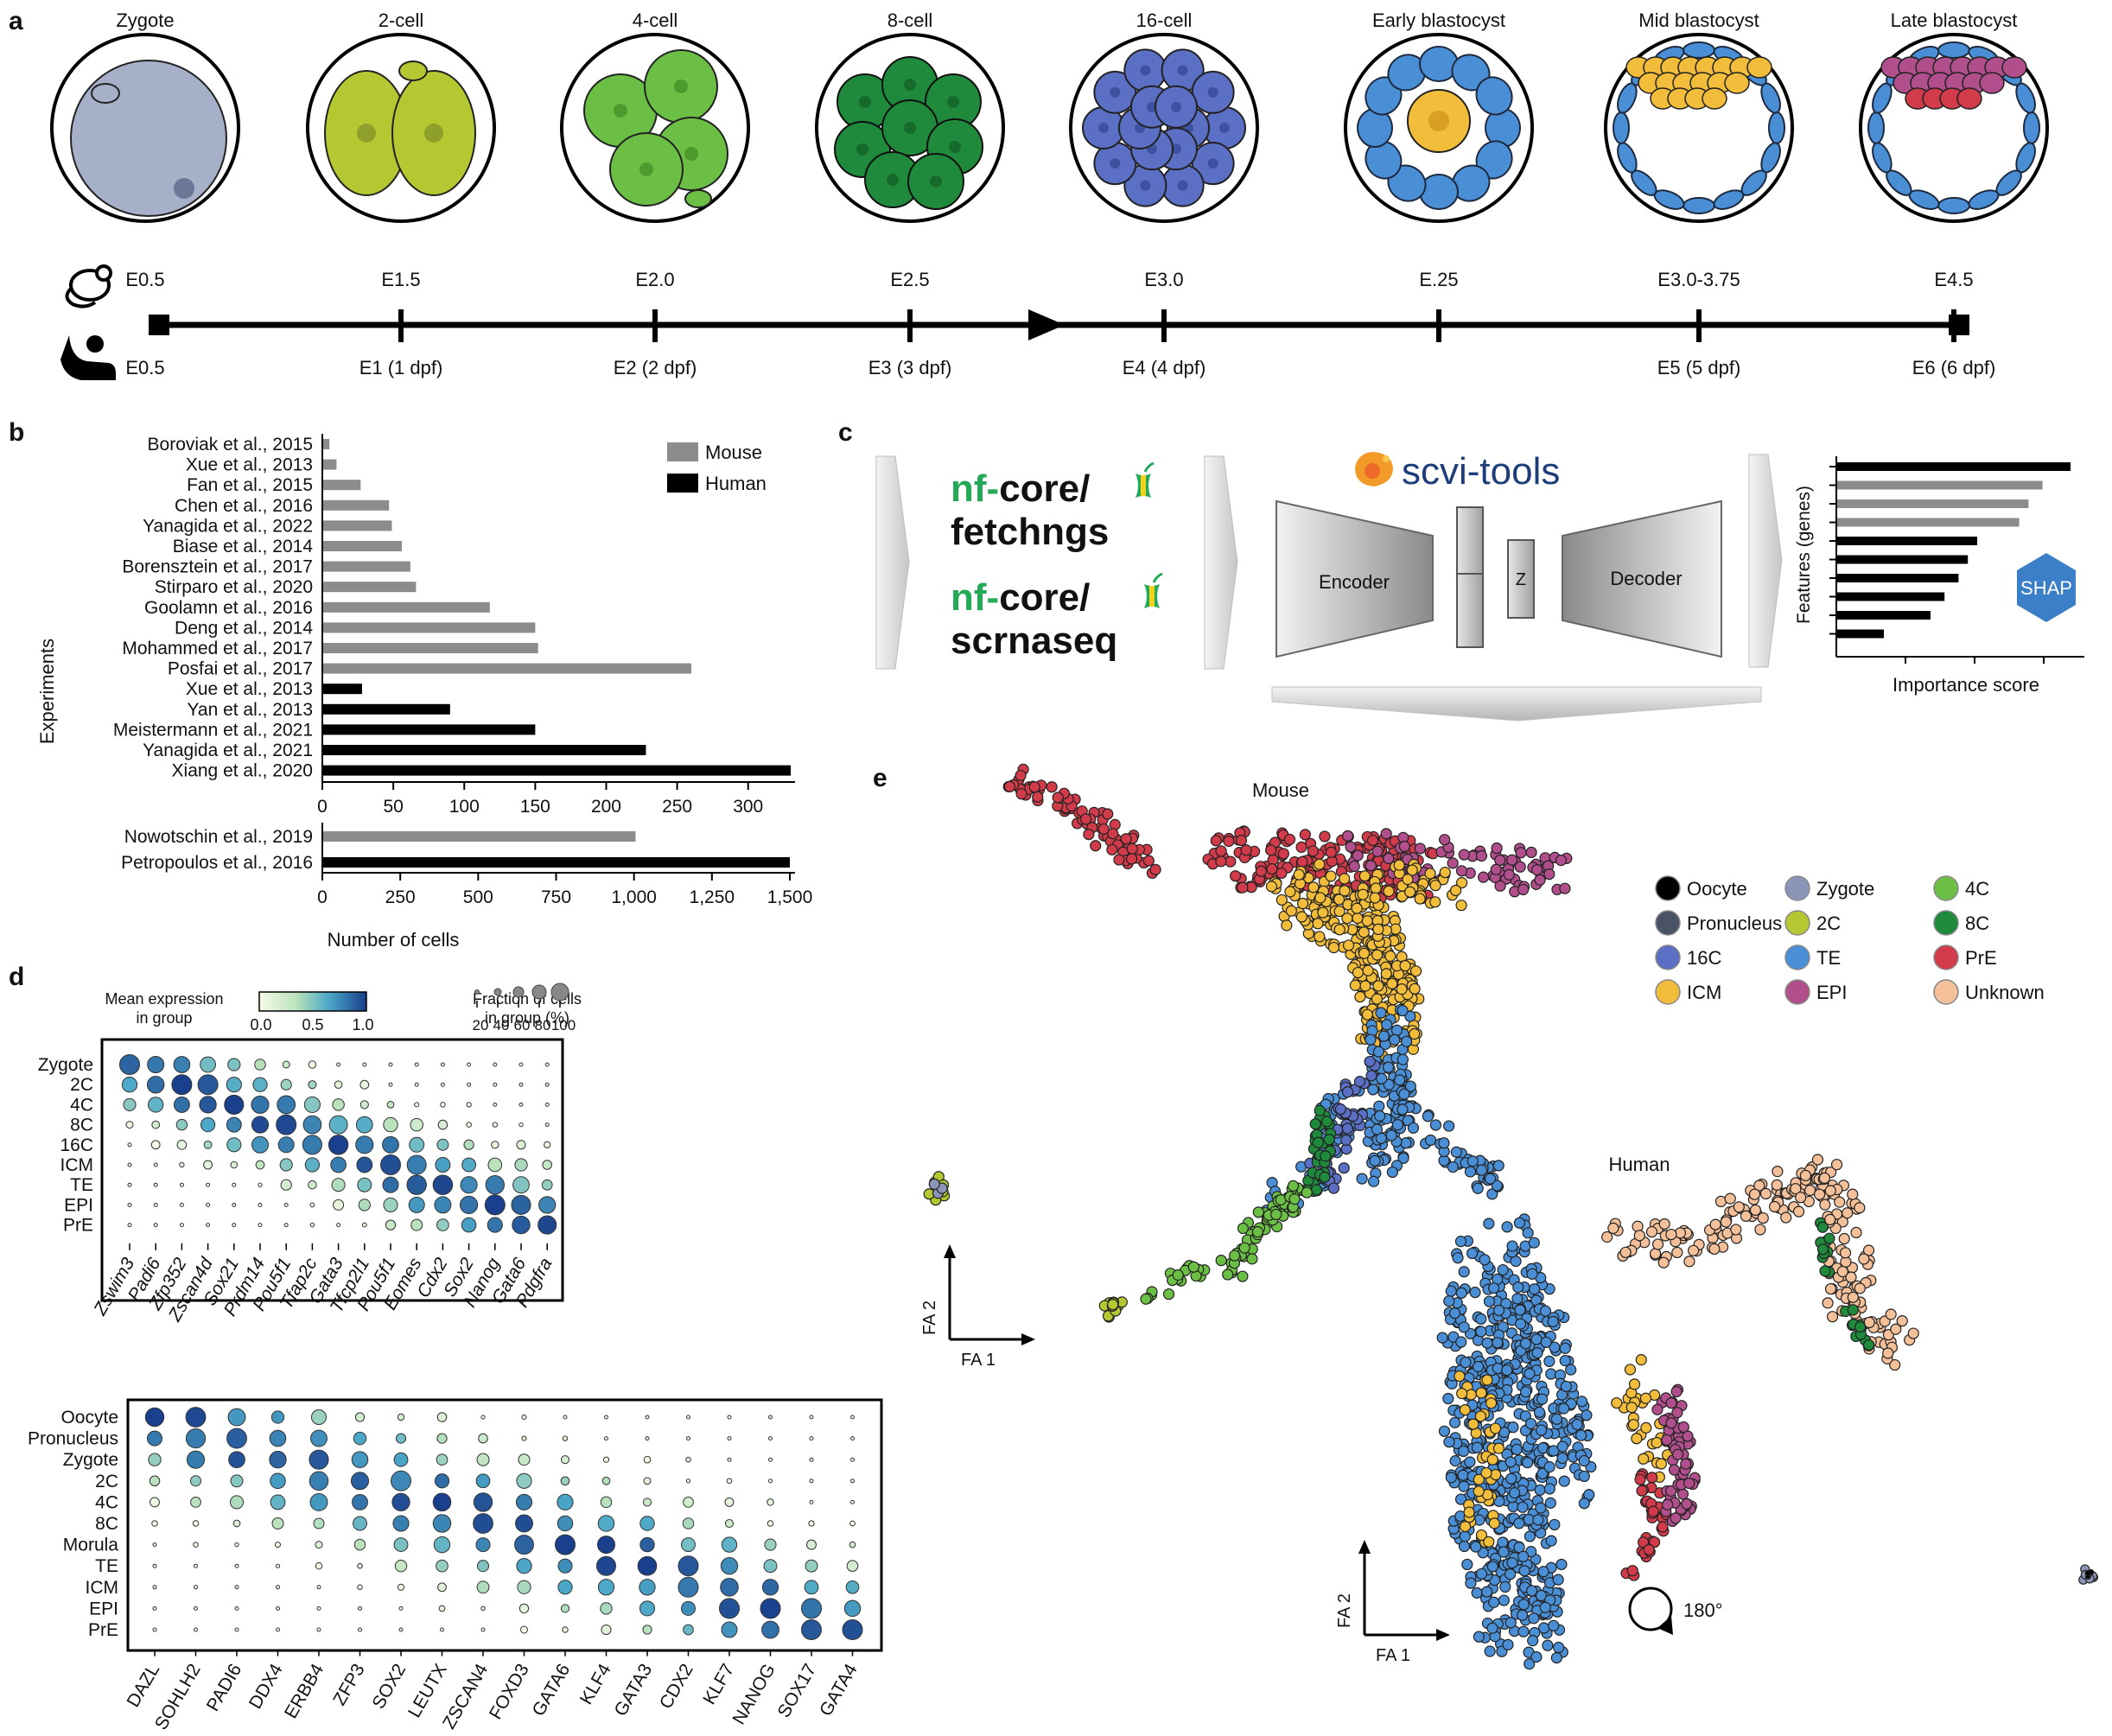 The width and height of the screenshot is (2112, 1736). I want to click on te-cell, so click(1699, 205).